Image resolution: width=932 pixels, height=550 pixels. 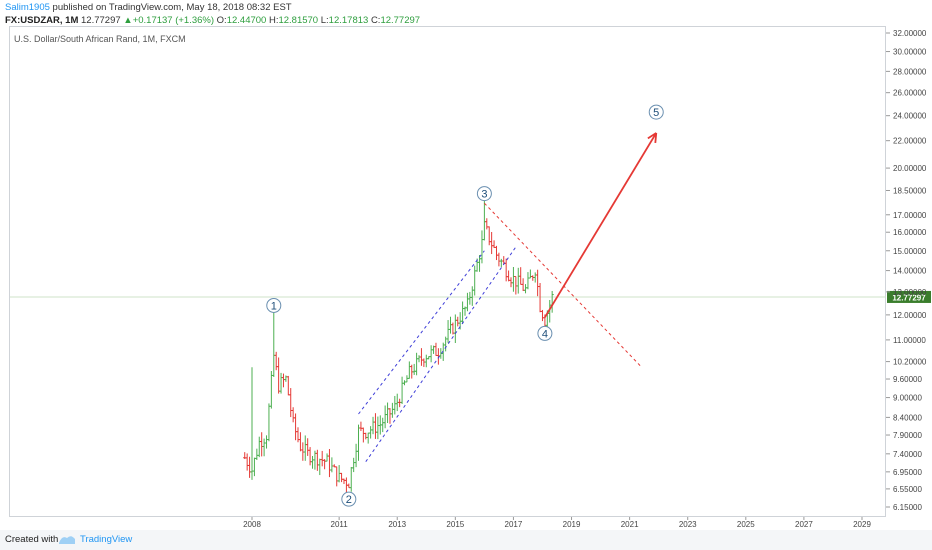 I want to click on x-tick-label: 2019, so click(x=572, y=524).